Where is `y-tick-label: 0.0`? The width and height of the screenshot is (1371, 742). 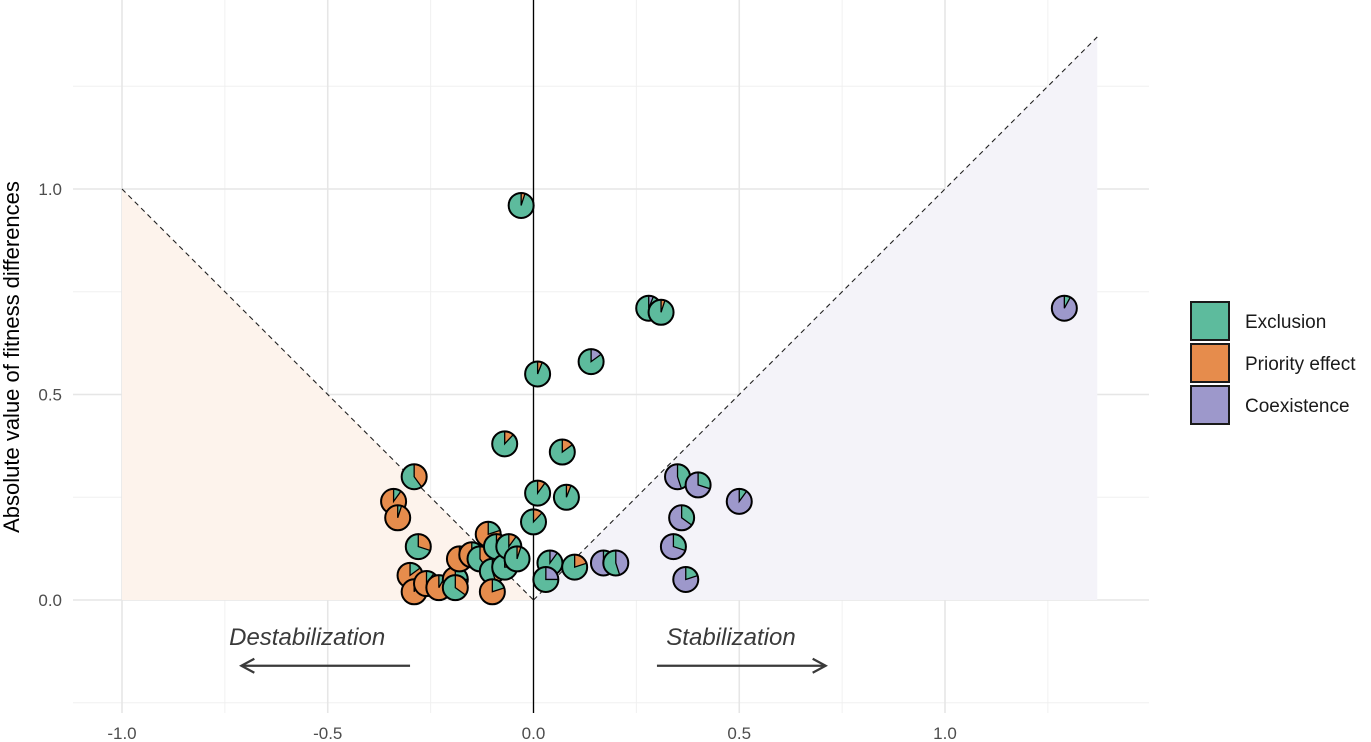
y-tick-label: 0.0 is located at coordinates (50, 600).